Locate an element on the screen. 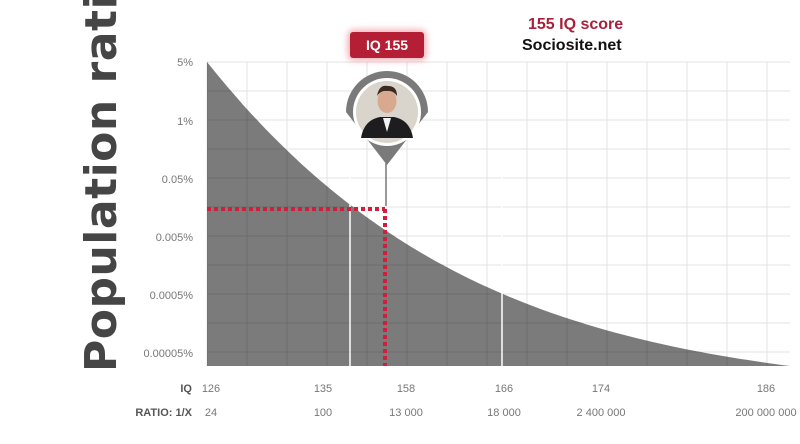  ratio-tick-label: 200 000 000 is located at coordinates (765, 413).